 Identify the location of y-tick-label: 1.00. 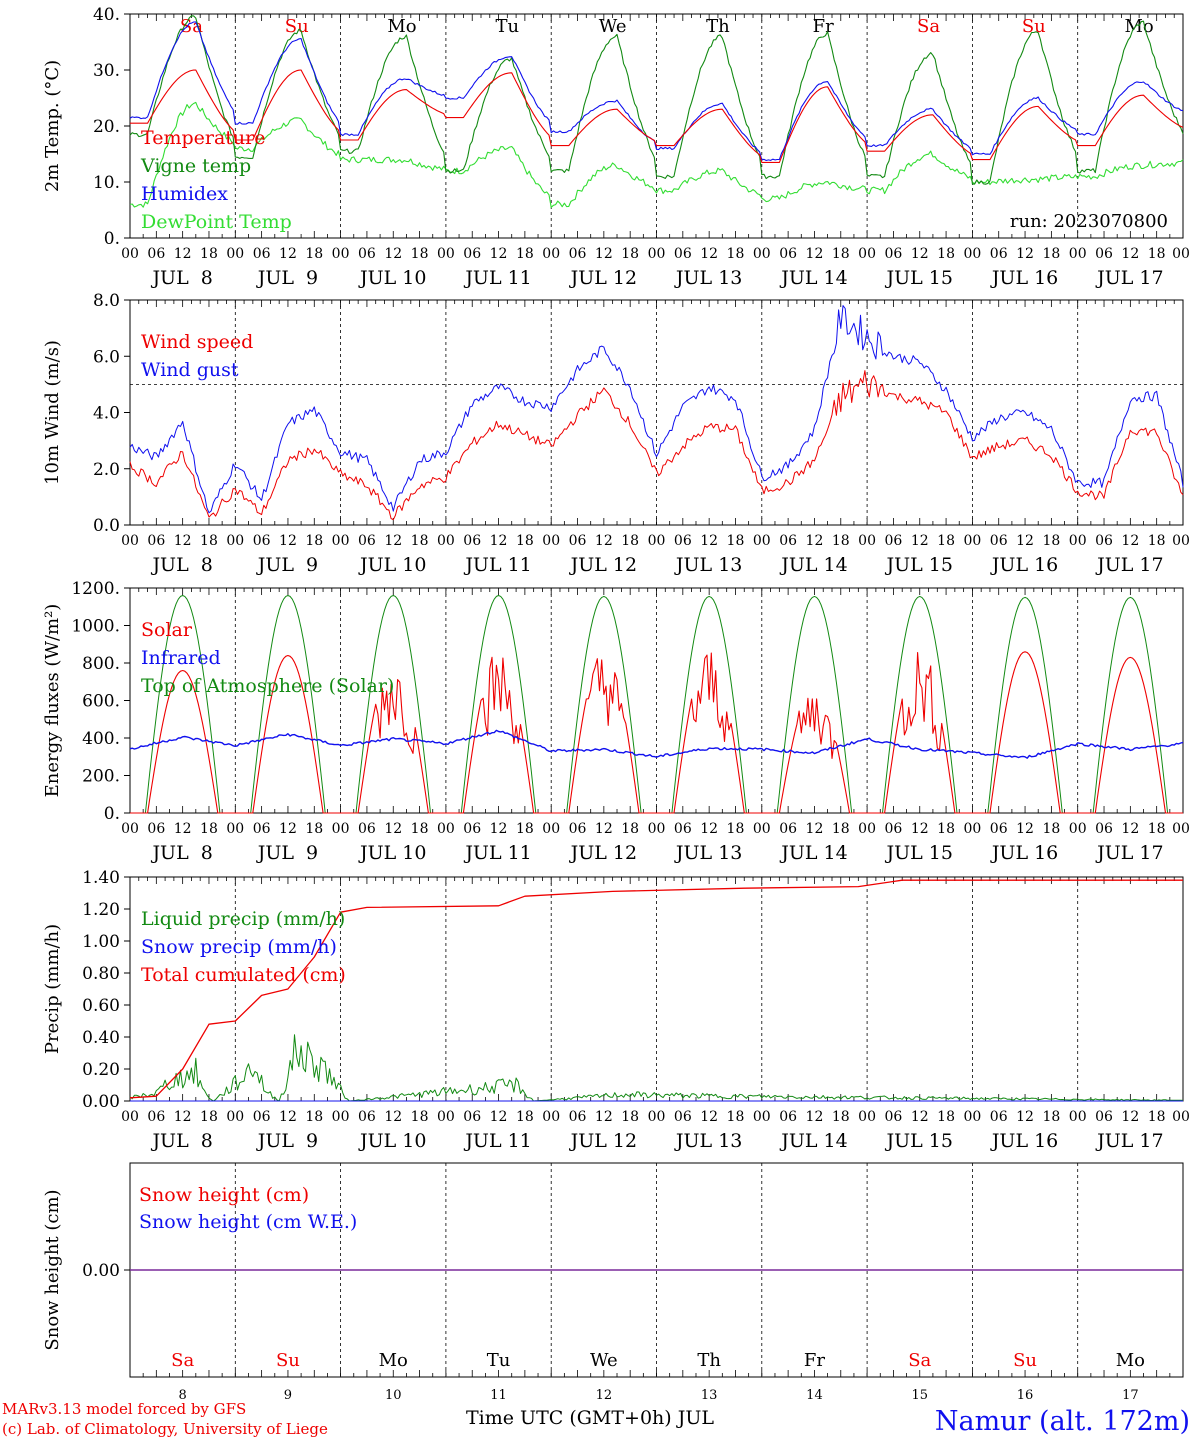
(101, 942).